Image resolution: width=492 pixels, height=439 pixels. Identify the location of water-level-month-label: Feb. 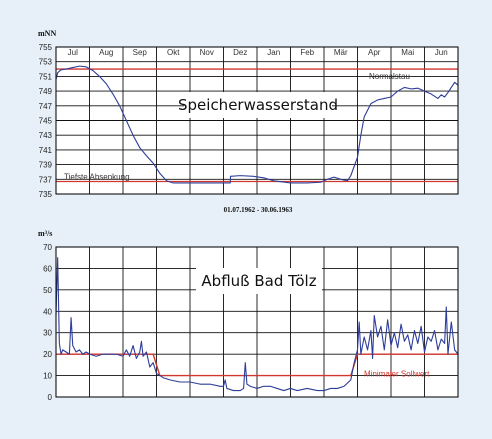
(307, 52).